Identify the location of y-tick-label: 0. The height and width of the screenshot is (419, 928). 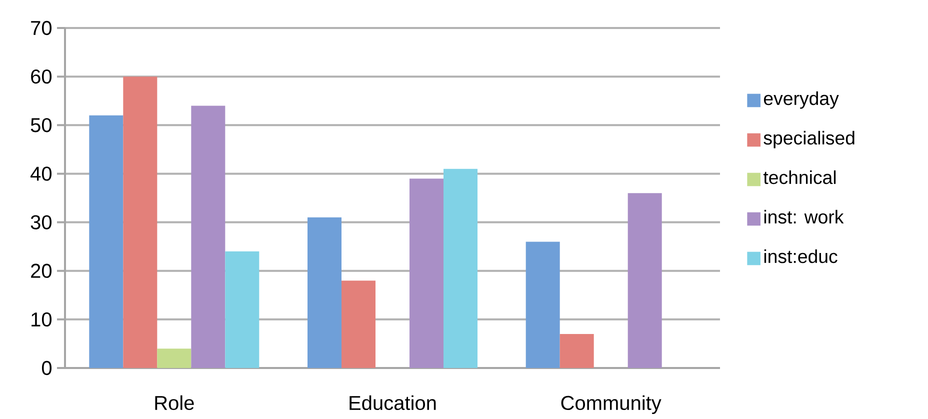
(47, 368).